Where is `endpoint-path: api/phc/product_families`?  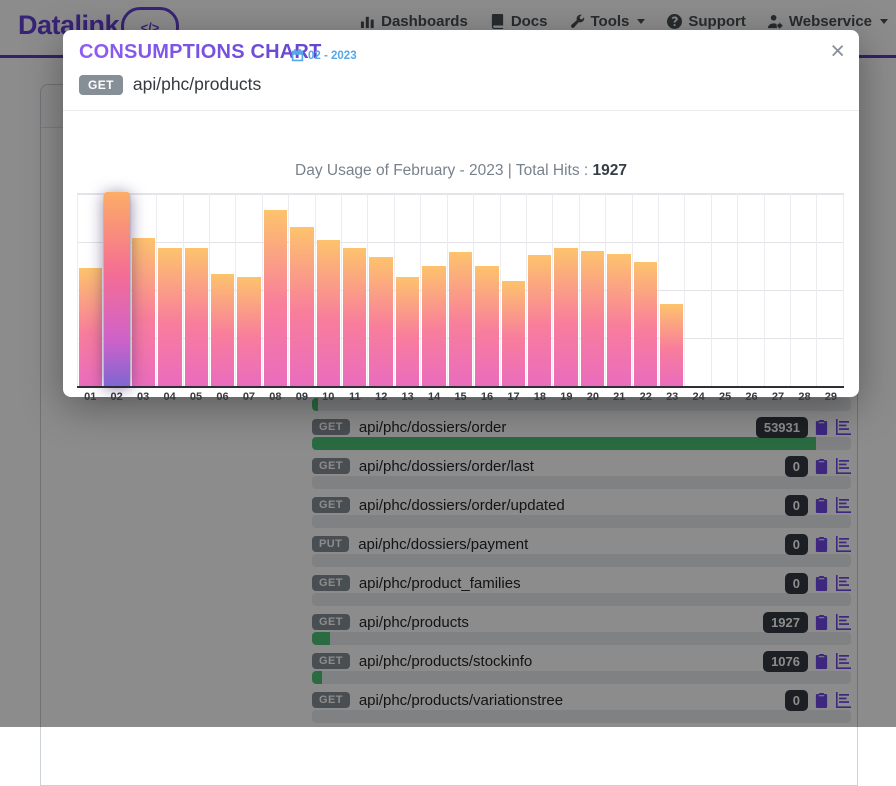 endpoint-path: api/phc/product_families is located at coordinates (439, 583).